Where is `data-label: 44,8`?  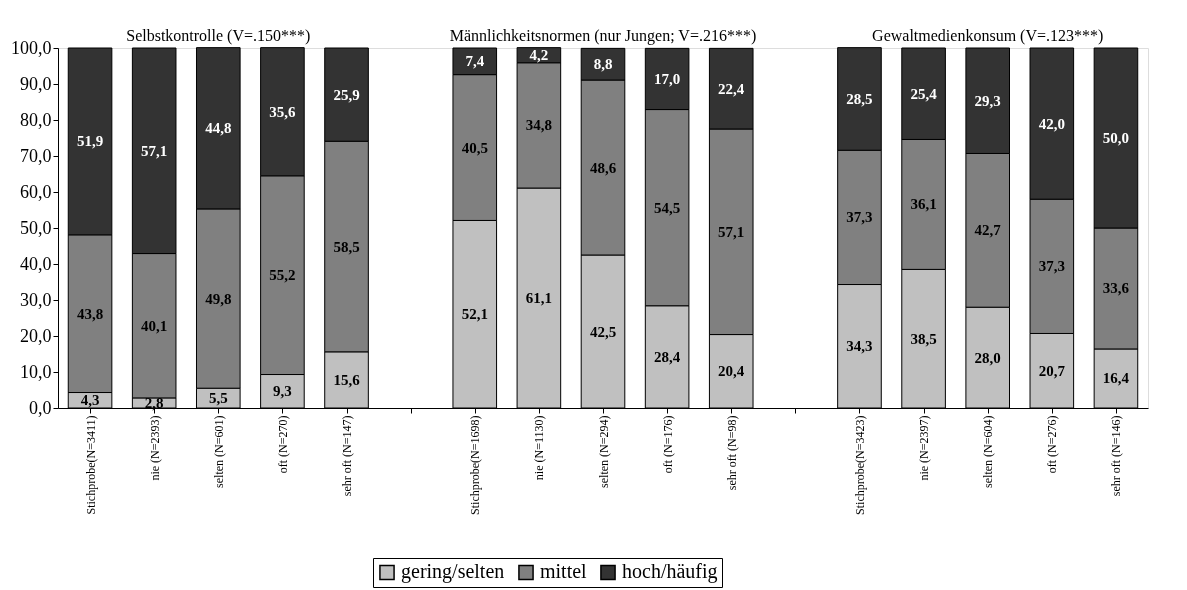 data-label: 44,8 is located at coordinates (218, 128).